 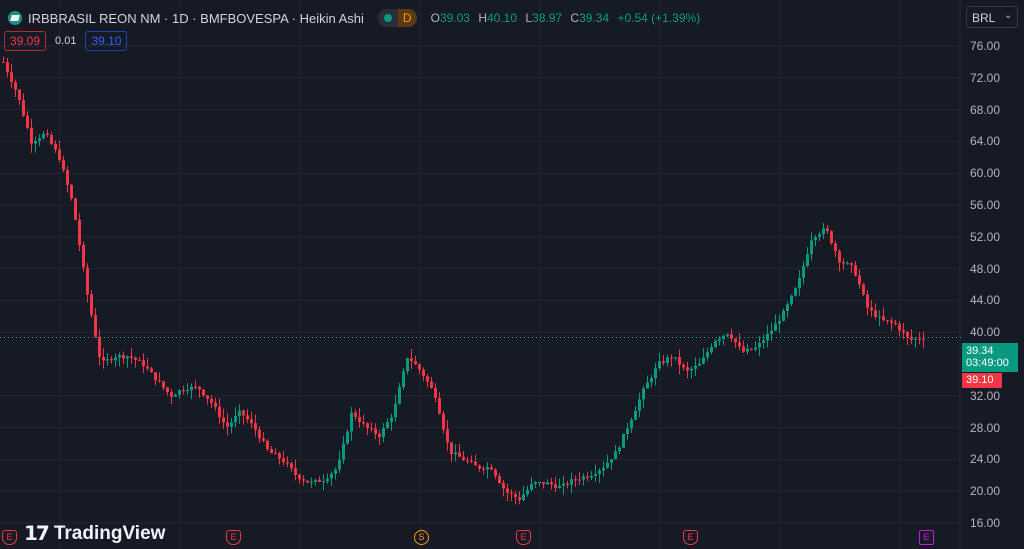 I want to click on y-tick-label: 20.00, so click(x=985, y=491).